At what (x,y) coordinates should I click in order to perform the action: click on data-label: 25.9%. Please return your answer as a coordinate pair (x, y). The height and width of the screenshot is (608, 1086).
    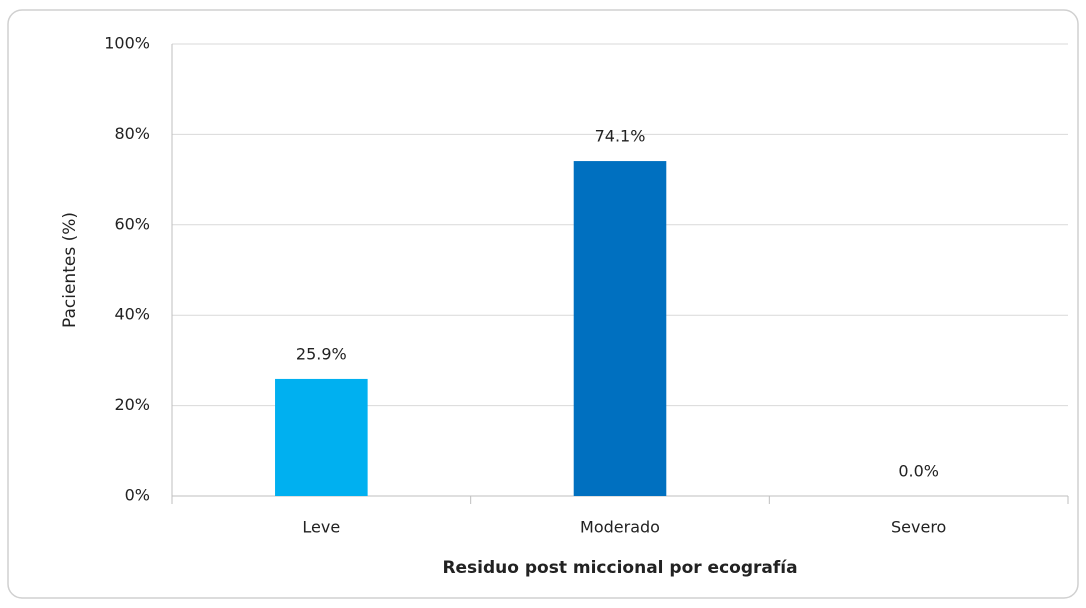
    Looking at the image, I should click on (321, 353).